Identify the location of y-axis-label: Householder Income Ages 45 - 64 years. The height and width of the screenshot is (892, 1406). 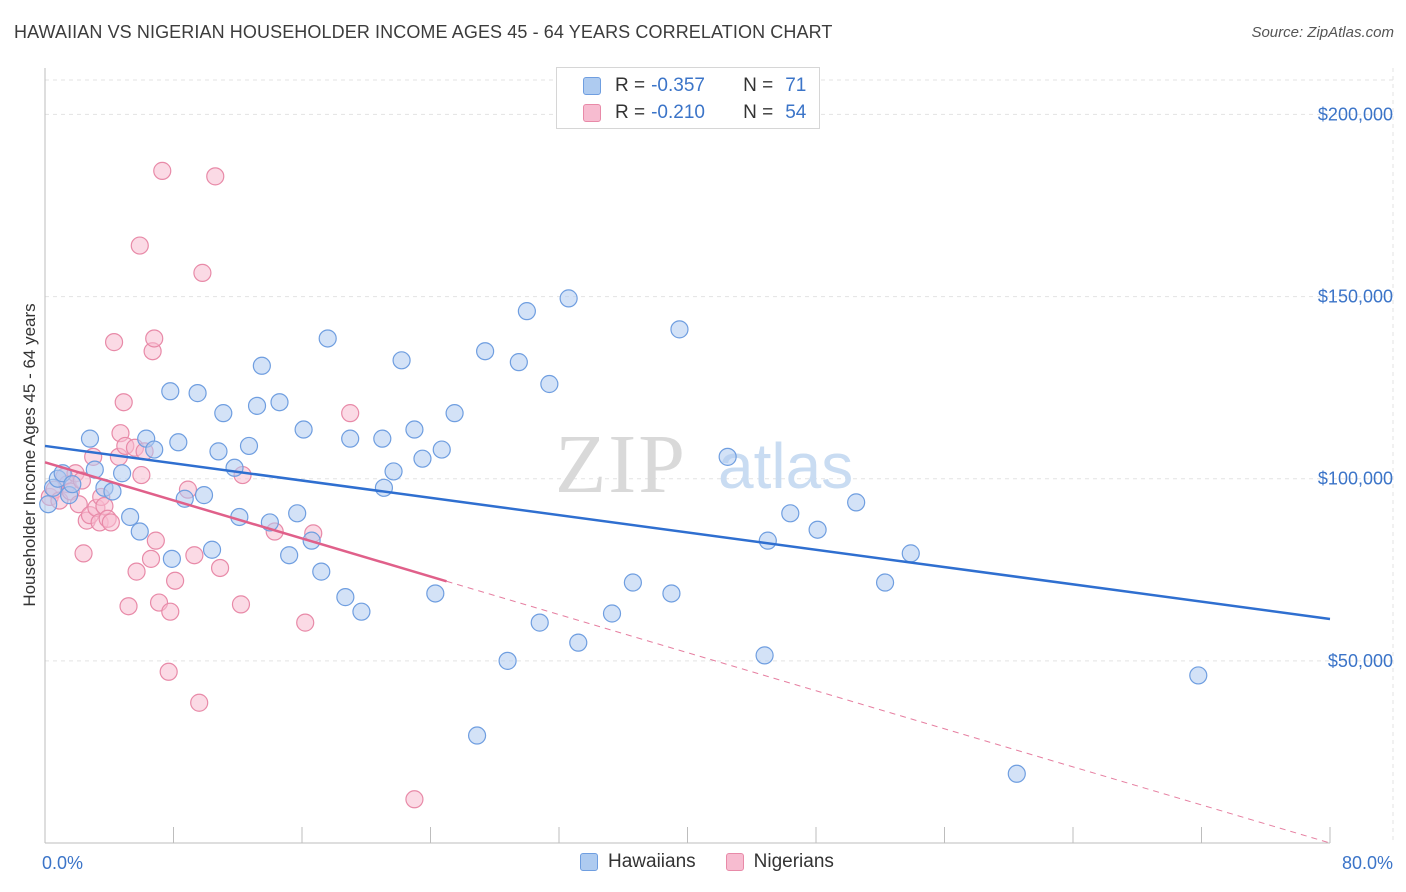
(29, 454).